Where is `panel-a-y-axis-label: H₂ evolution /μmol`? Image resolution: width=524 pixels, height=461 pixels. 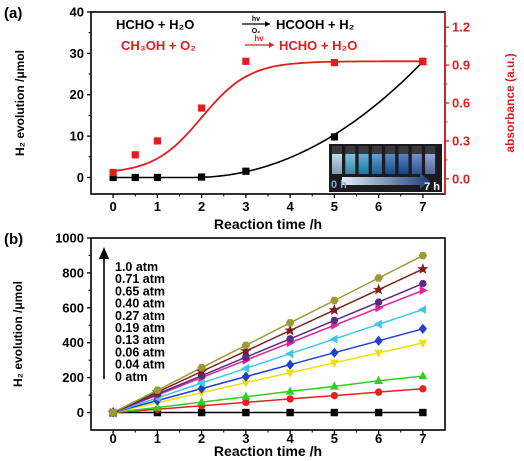 panel-a-y-axis-label: H₂ evolution /μmol is located at coordinates (20, 103).